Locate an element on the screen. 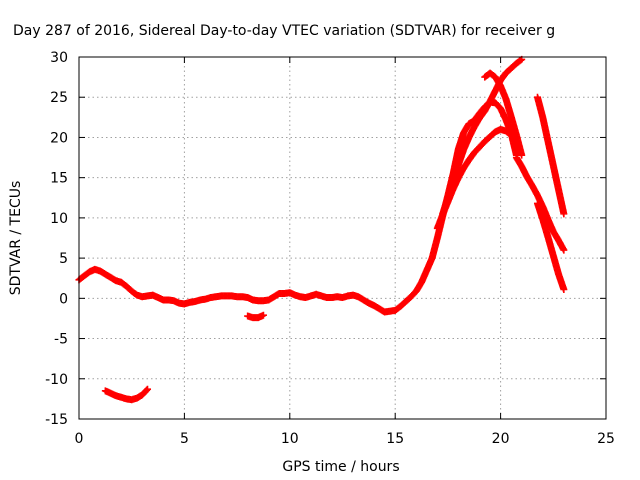 The width and height of the screenshot is (640, 480). series-early-dip is located at coordinates (126, 394).